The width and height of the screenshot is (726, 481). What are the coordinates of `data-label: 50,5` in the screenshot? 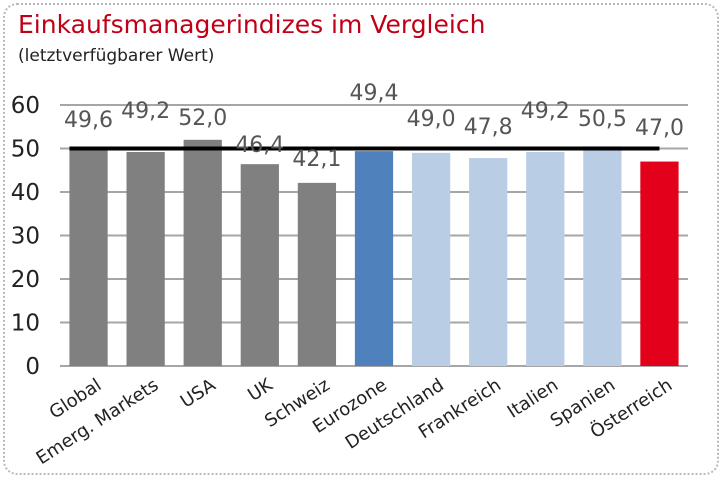 It's located at (602, 119).